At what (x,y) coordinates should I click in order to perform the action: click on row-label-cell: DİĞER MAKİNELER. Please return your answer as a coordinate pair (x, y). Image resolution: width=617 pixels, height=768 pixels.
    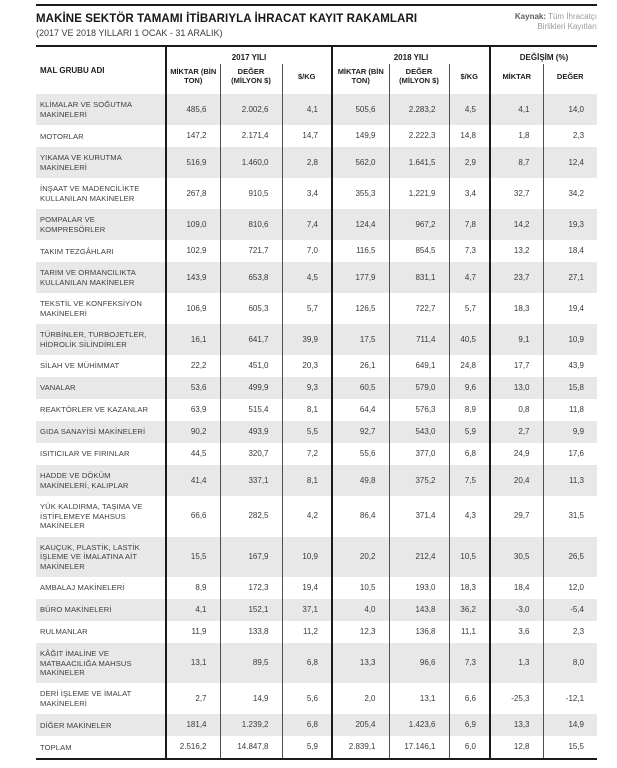
    Looking at the image, I should click on (76, 725).